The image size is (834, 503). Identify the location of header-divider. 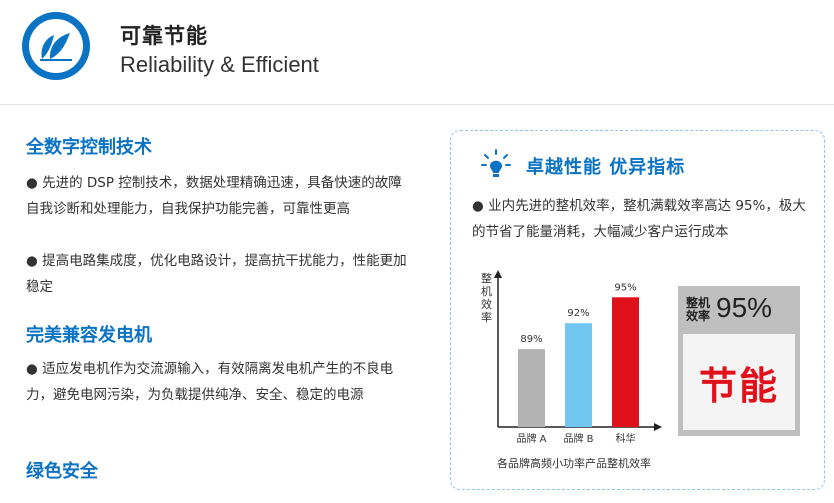
(417, 104).